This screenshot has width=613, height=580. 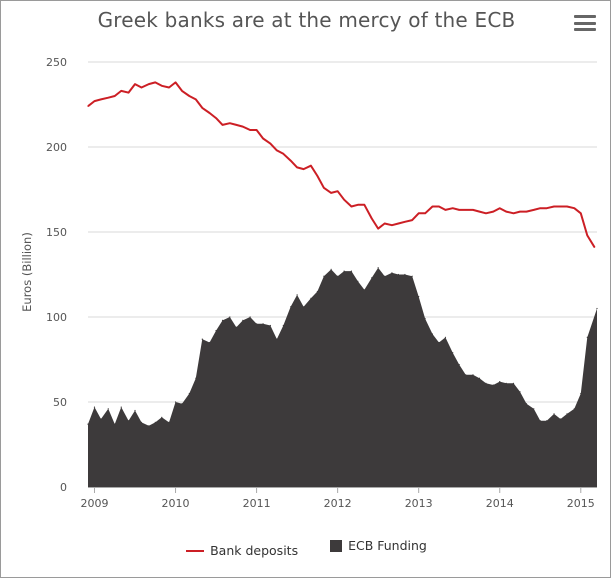 What do you see at coordinates (378, 545) in the screenshot?
I see `legend-item-ecb-funding: ECB Funding` at bounding box center [378, 545].